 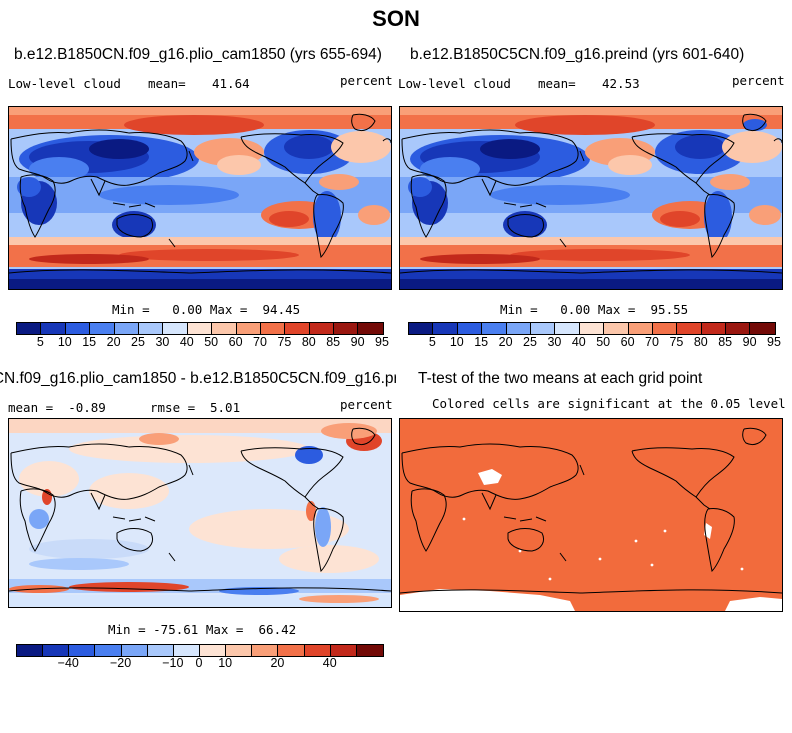 What do you see at coordinates (199, 663) in the screenshot?
I see `colorbar-tick-label: 0` at bounding box center [199, 663].